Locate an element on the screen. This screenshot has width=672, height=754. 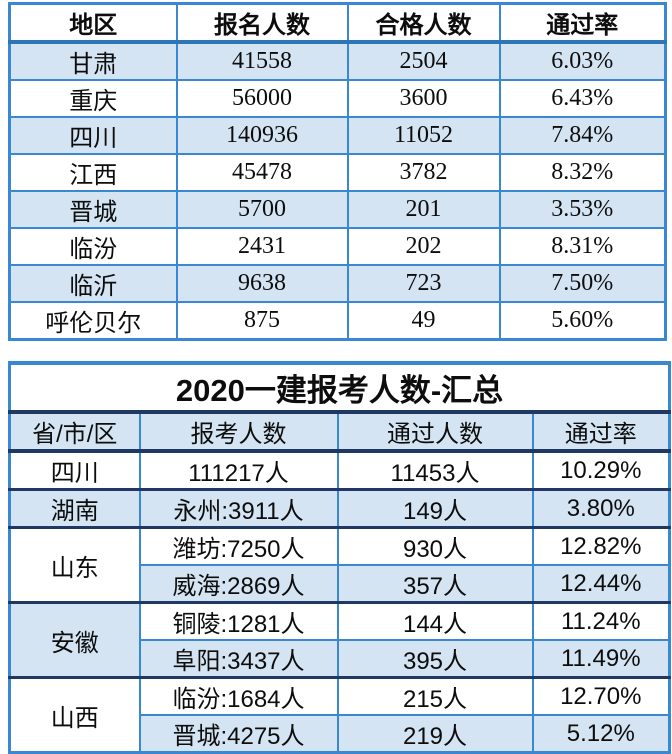
province-cell: 湖南 is located at coordinates (74, 508).